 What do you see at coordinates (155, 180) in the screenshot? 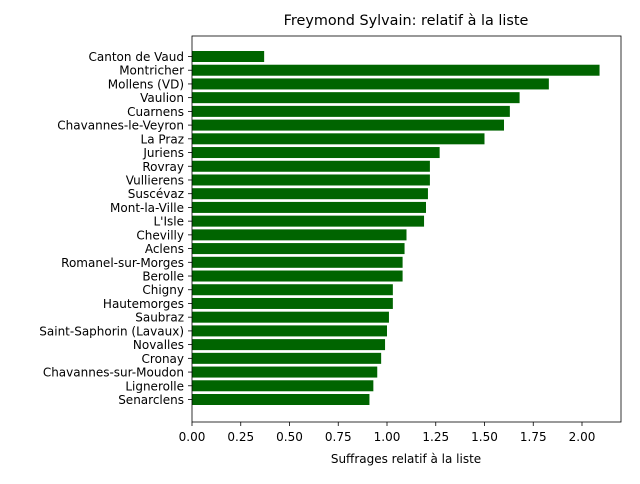
I see `y-tick-label: Vullierens` at bounding box center [155, 180].